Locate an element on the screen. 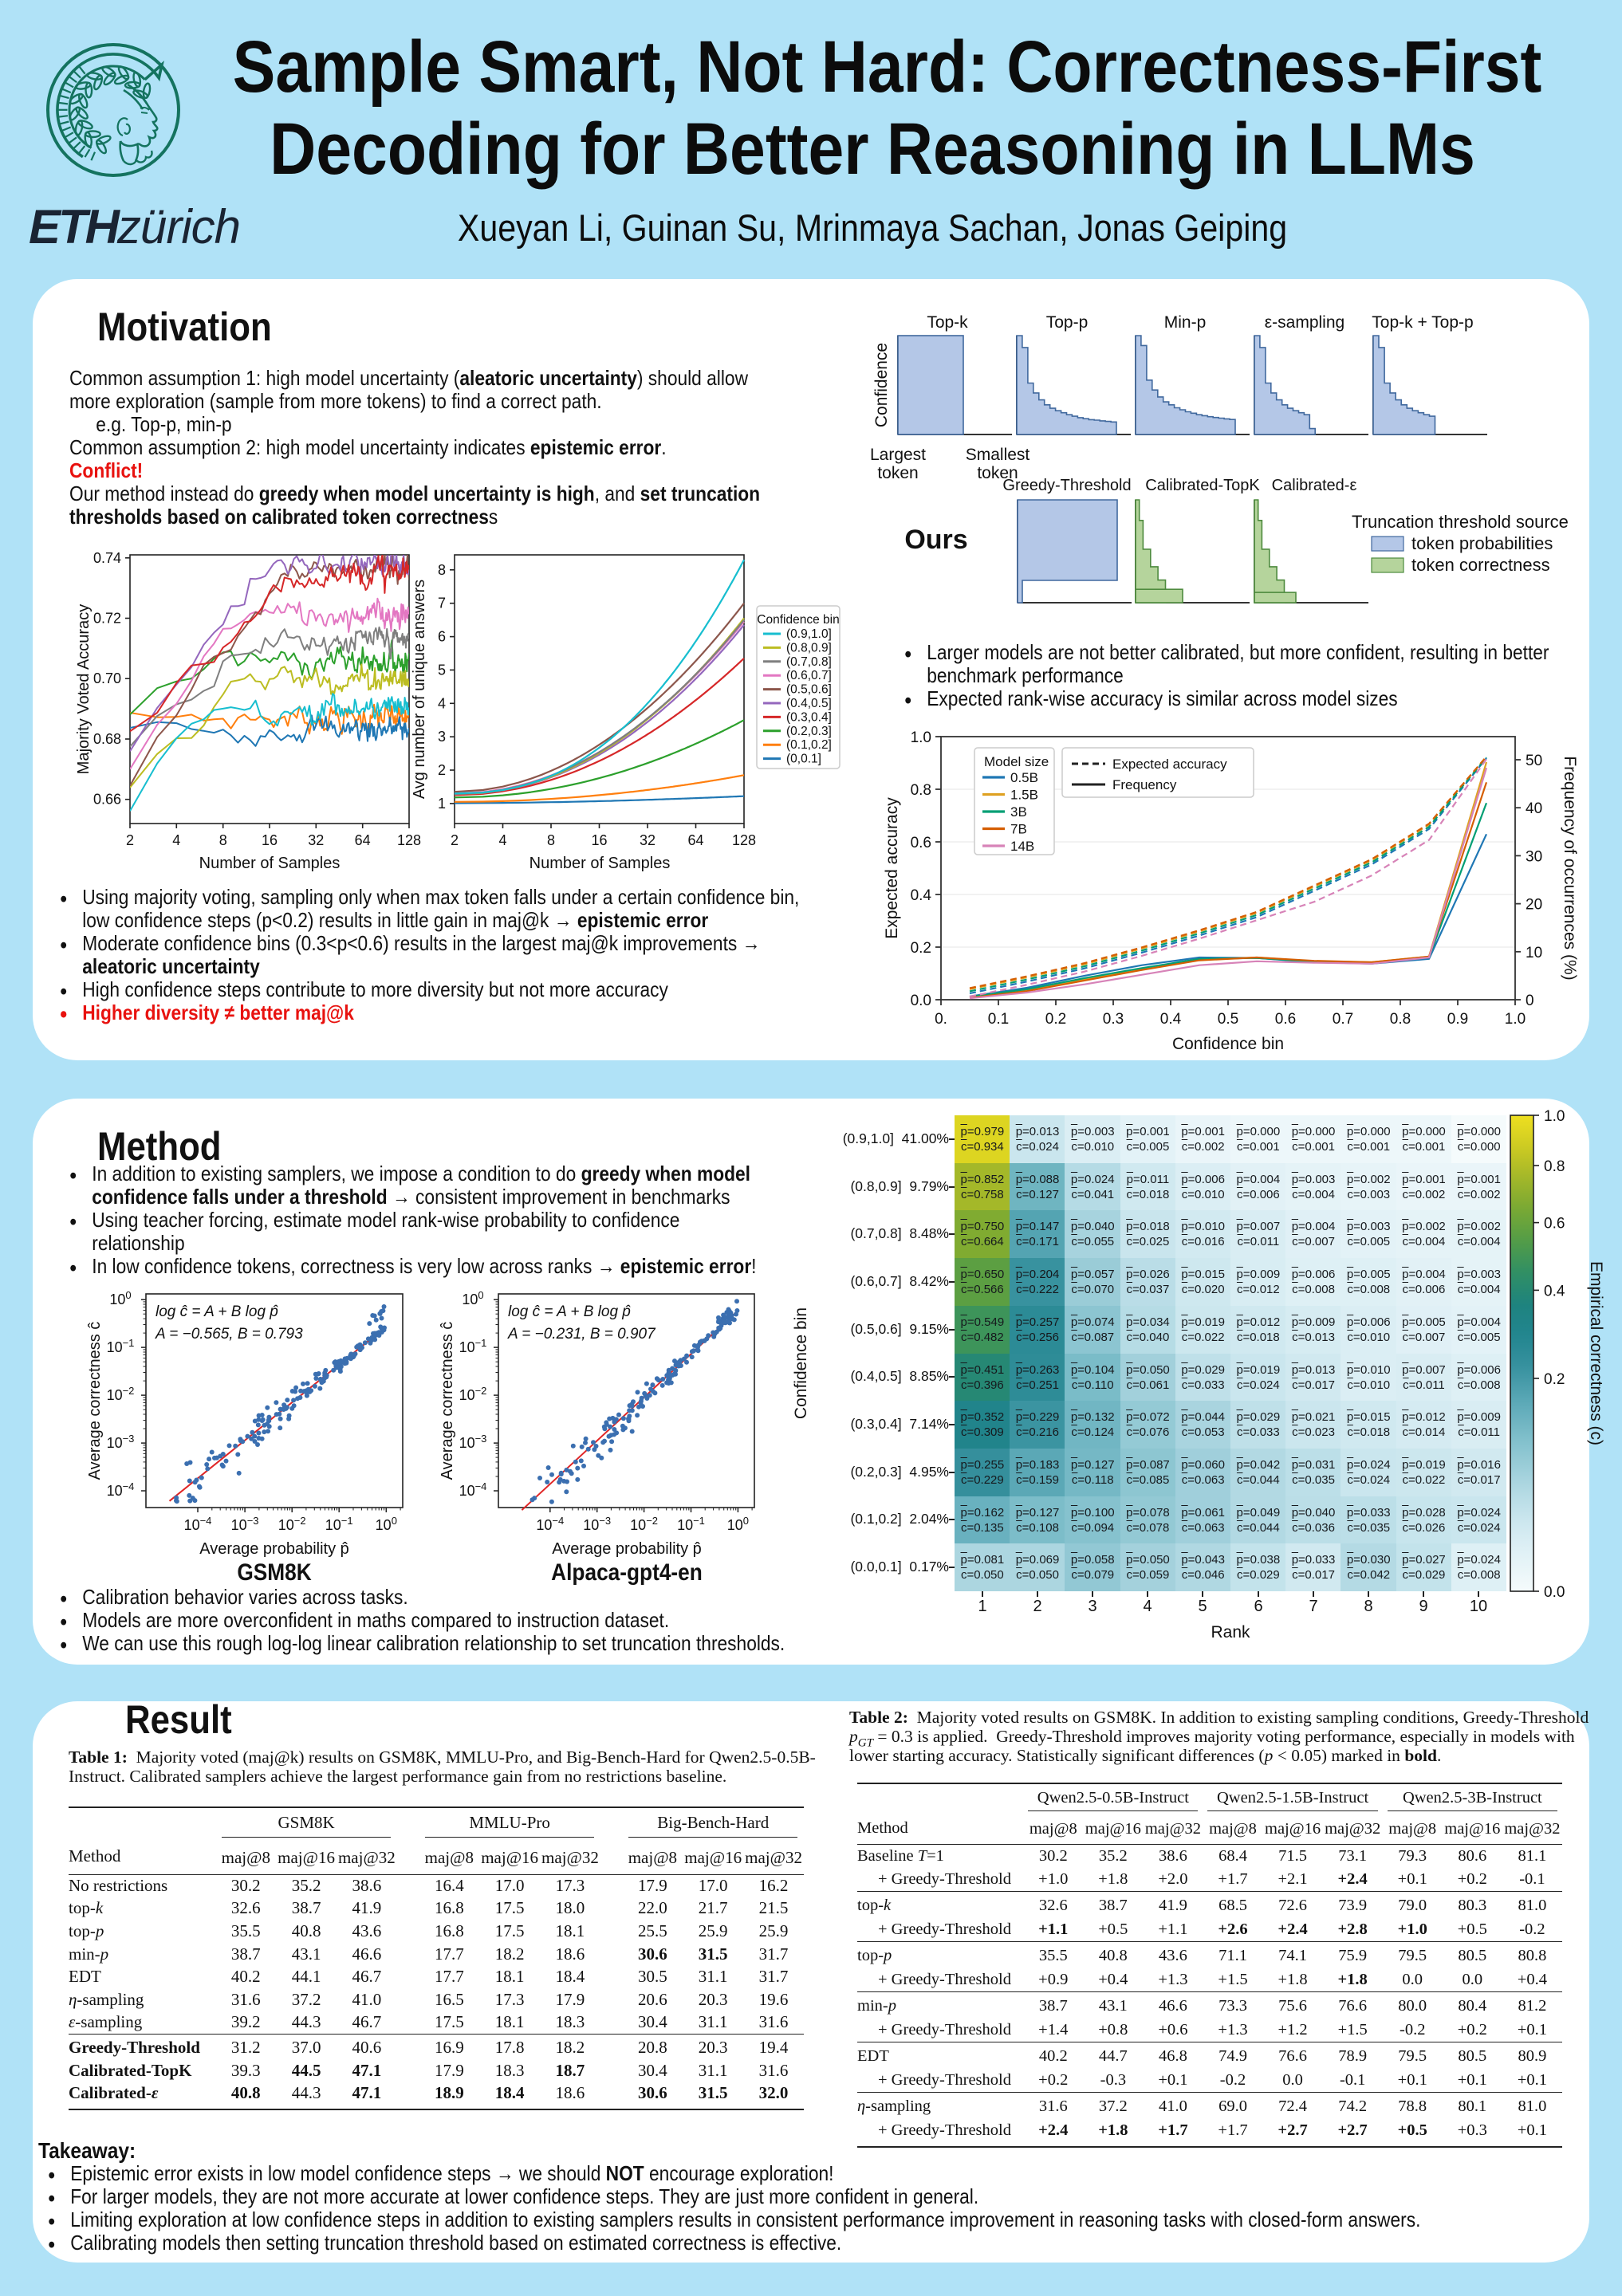  svg-text: Calibrated-ε is located at coordinates (1314, 485).